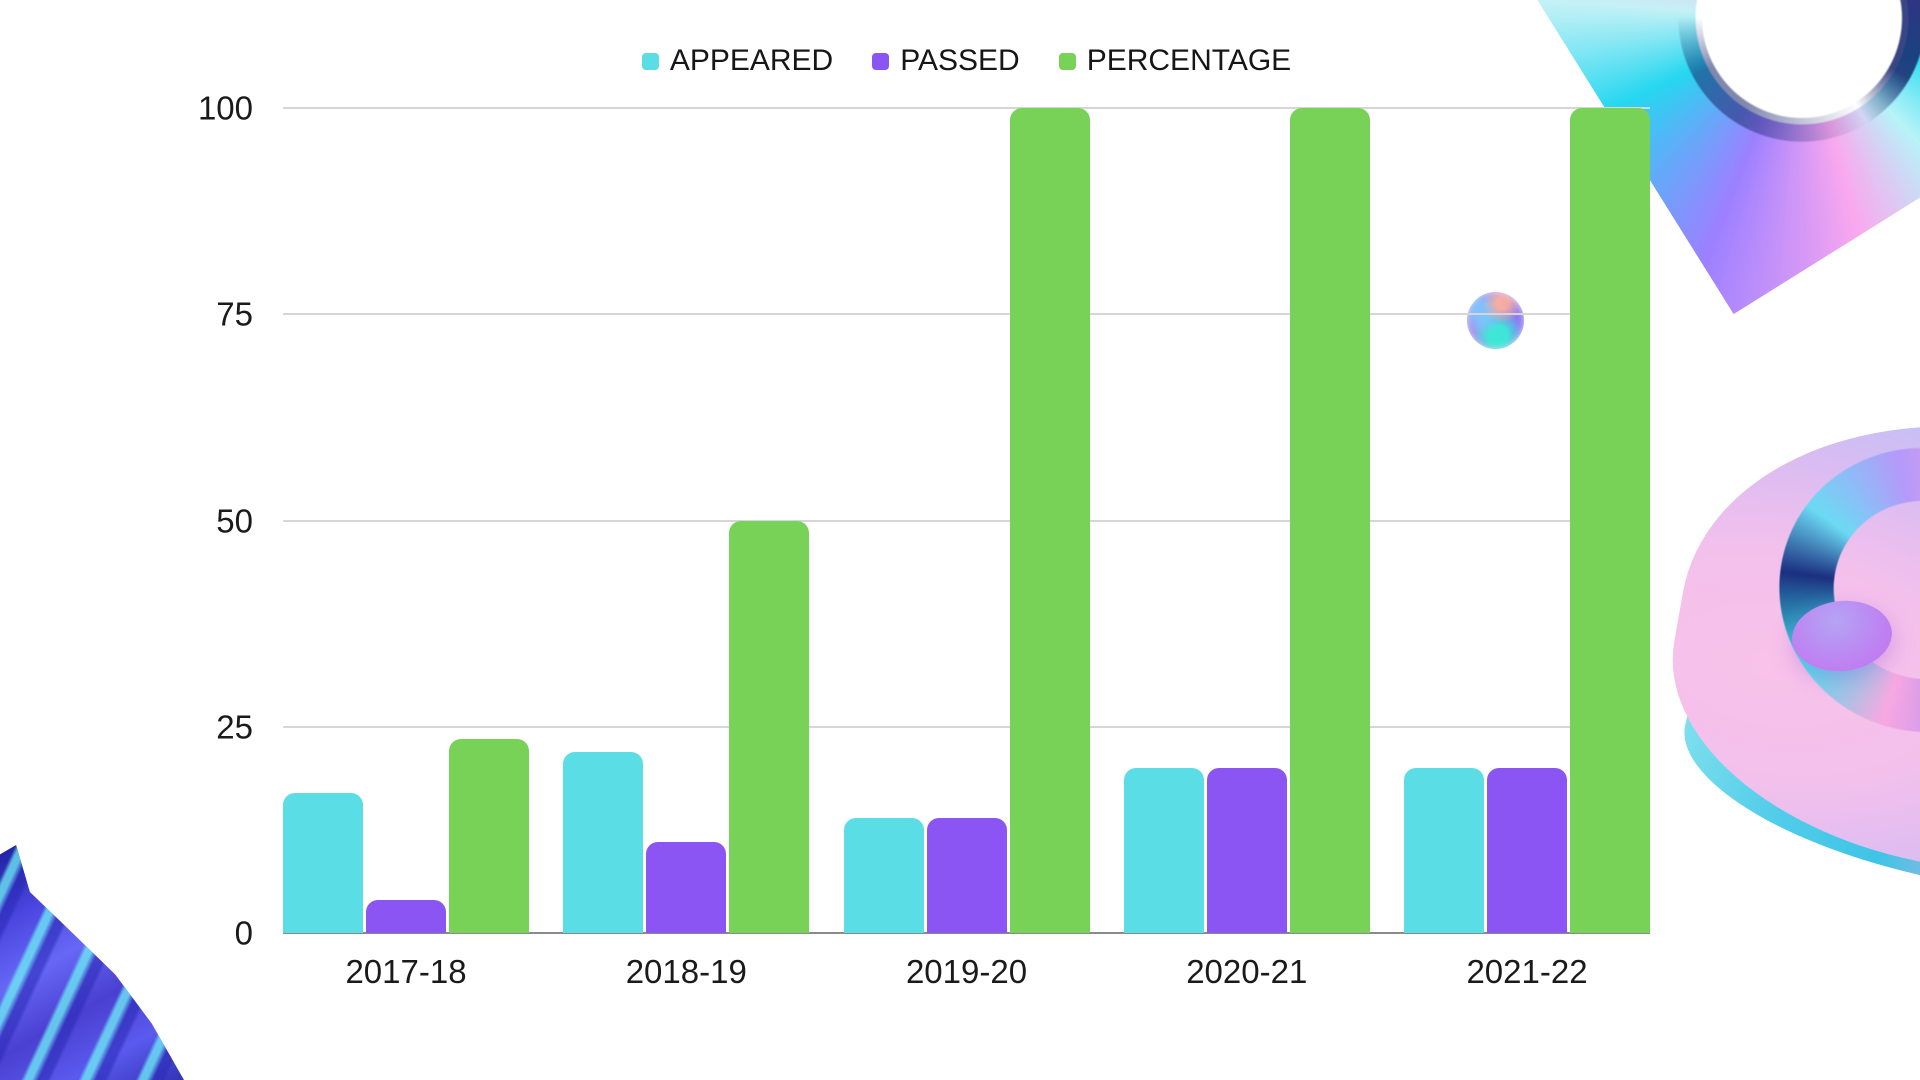 The height and width of the screenshot is (1080, 1920). What do you see at coordinates (1067, 61) in the screenshot?
I see `legend-swatch-percentage` at bounding box center [1067, 61].